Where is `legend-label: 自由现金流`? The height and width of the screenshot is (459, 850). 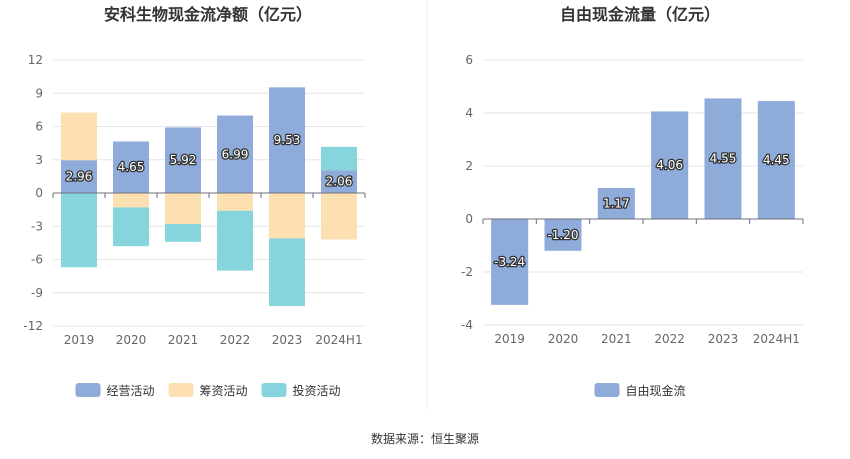 legend-label: 自由现金流 is located at coordinates (656, 390).